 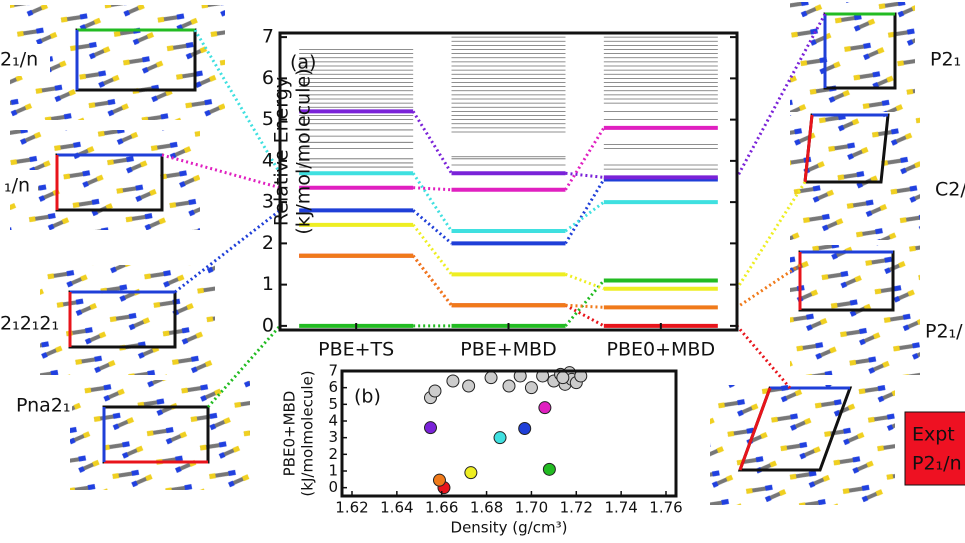 What do you see at coordinates (304, 151) in the screenshot?
I see `y-axis-label: (kJ/mol/molecule)` at bounding box center [304, 151].